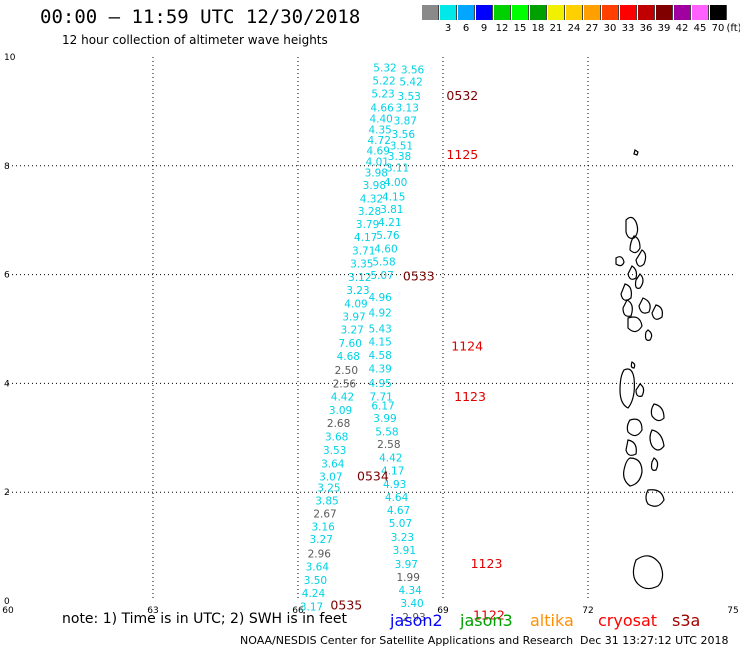  Describe the element at coordinates (400, 524) in the screenshot. I see `wave-height-value: 5.07` at that location.